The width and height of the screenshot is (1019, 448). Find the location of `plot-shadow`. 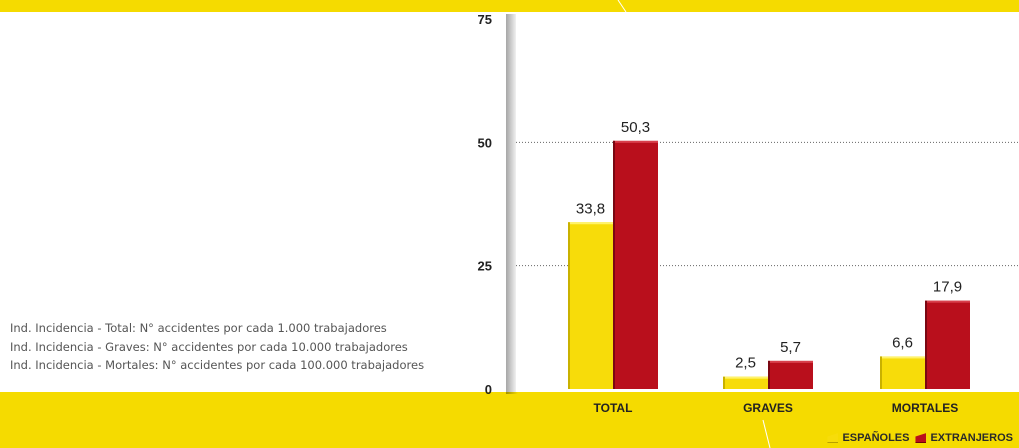

plot-shadow is located at coordinates (512, 204).